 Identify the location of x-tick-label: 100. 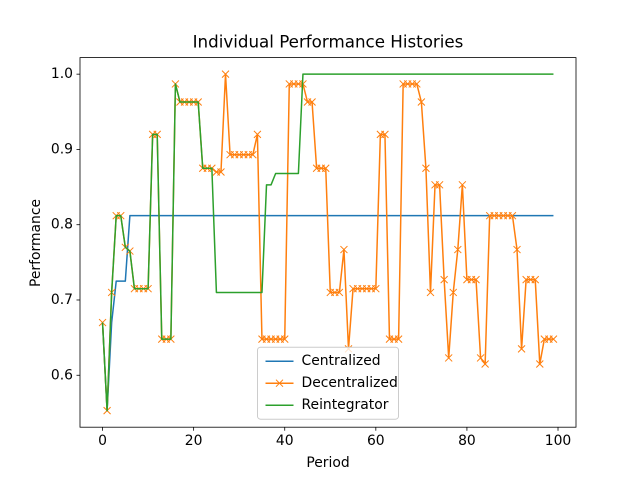
(558, 441).